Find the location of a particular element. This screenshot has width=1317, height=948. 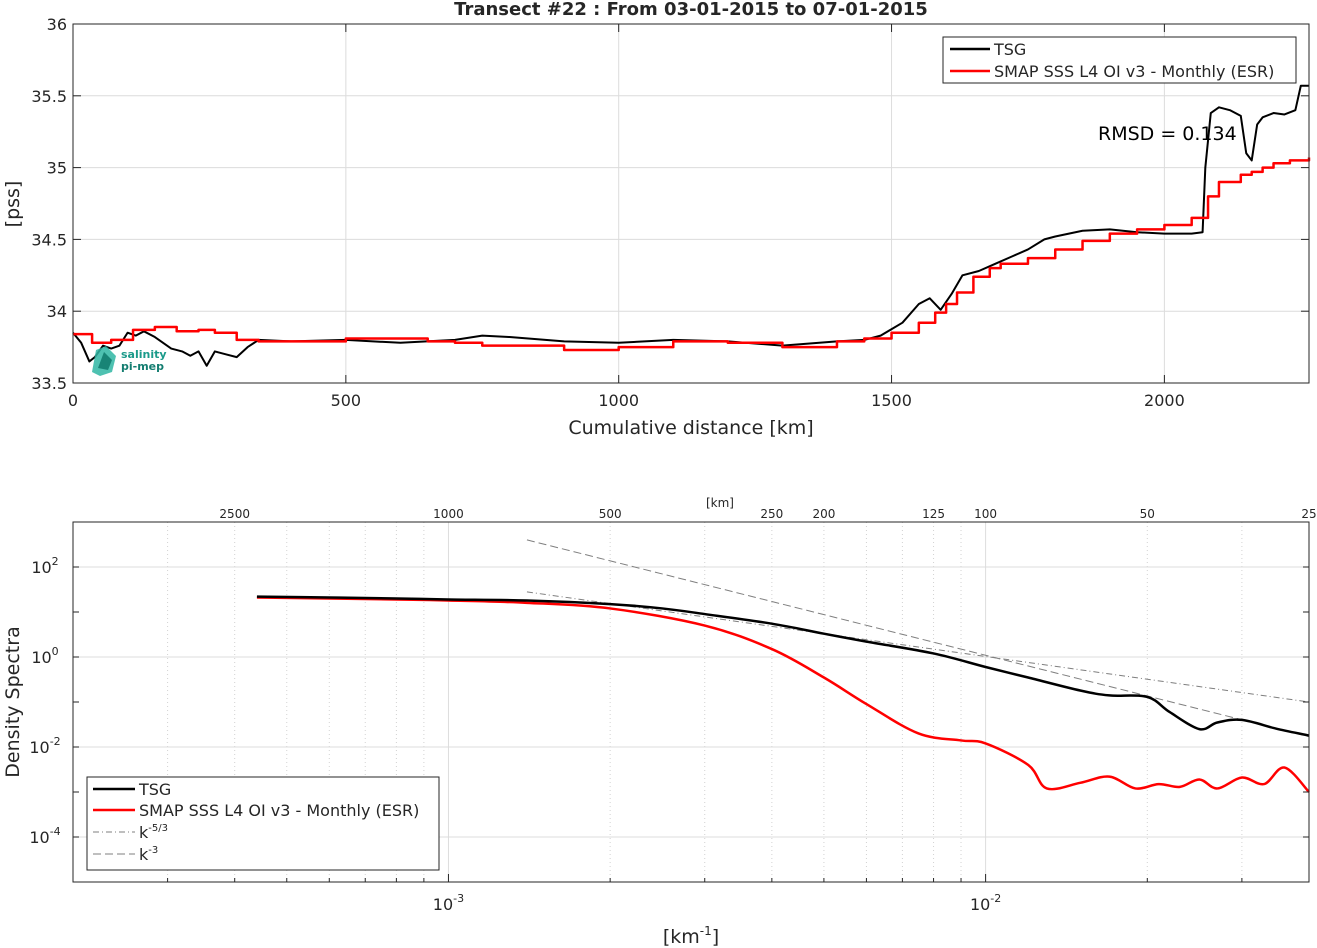

bottom-xlabel-end: ] is located at coordinates (715, 937).